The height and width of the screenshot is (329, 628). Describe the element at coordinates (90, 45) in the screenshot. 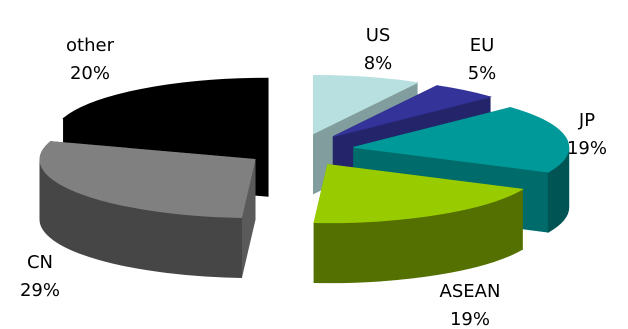

I see `category-label: other` at that location.